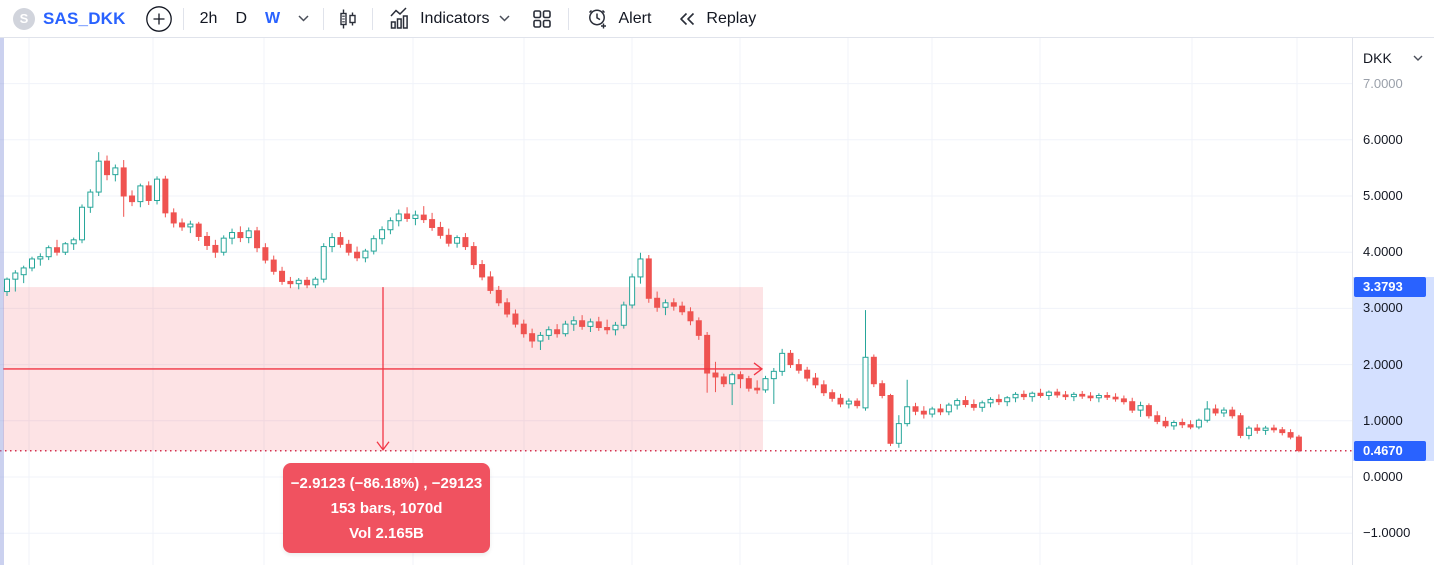 The image size is (1434, 565). I want to click on replay-rewind-icon, so click(687, 19).